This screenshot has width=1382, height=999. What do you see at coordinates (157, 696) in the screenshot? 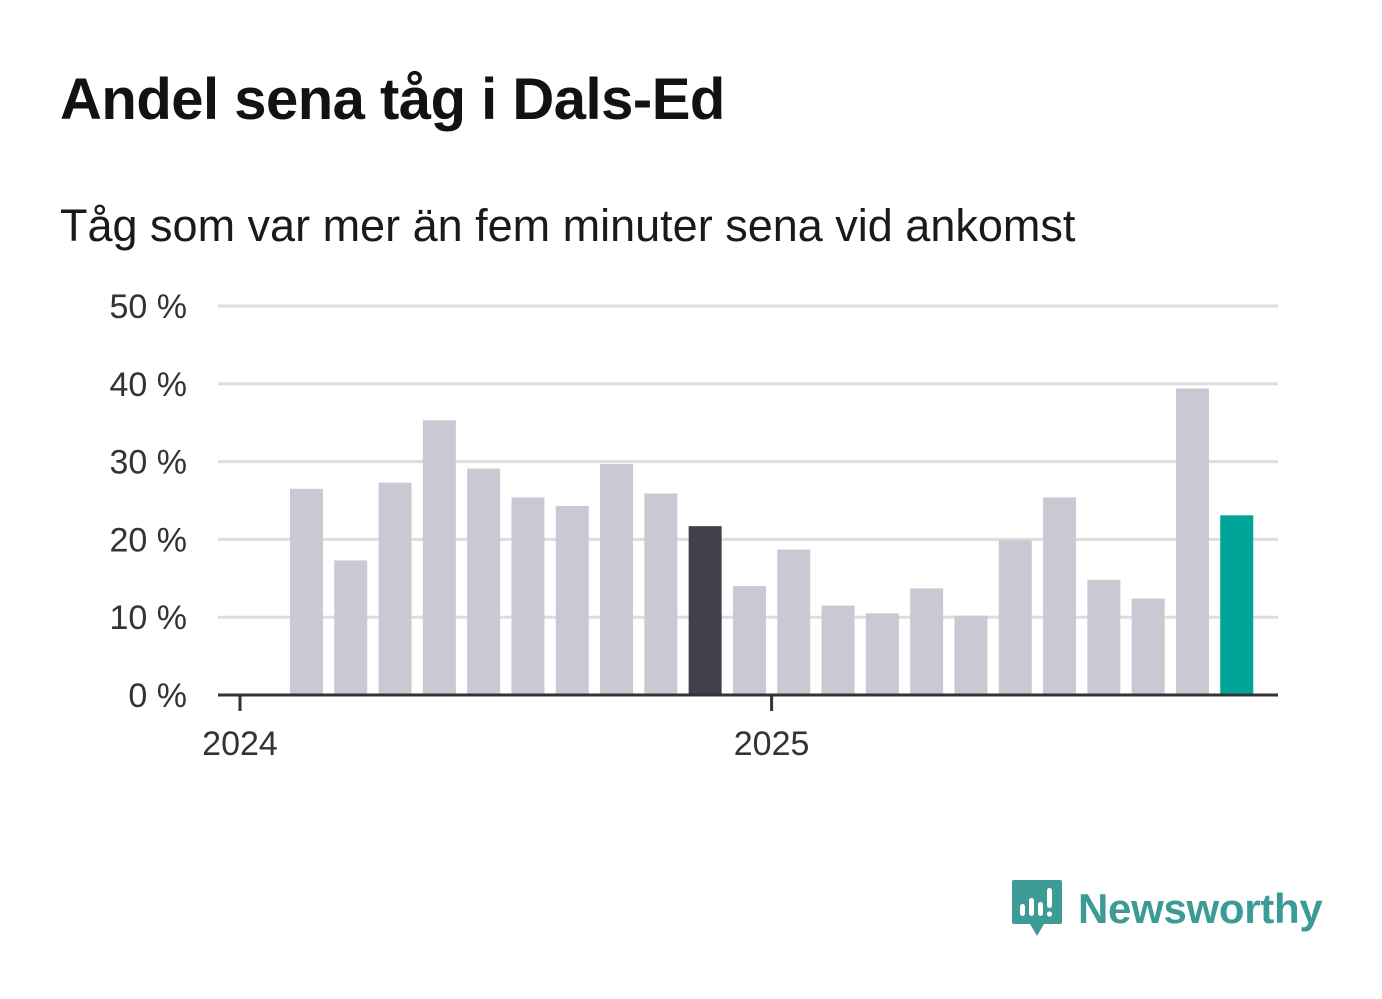
I see `y-tick-label: 0 %` at bounding box center [157, 696].